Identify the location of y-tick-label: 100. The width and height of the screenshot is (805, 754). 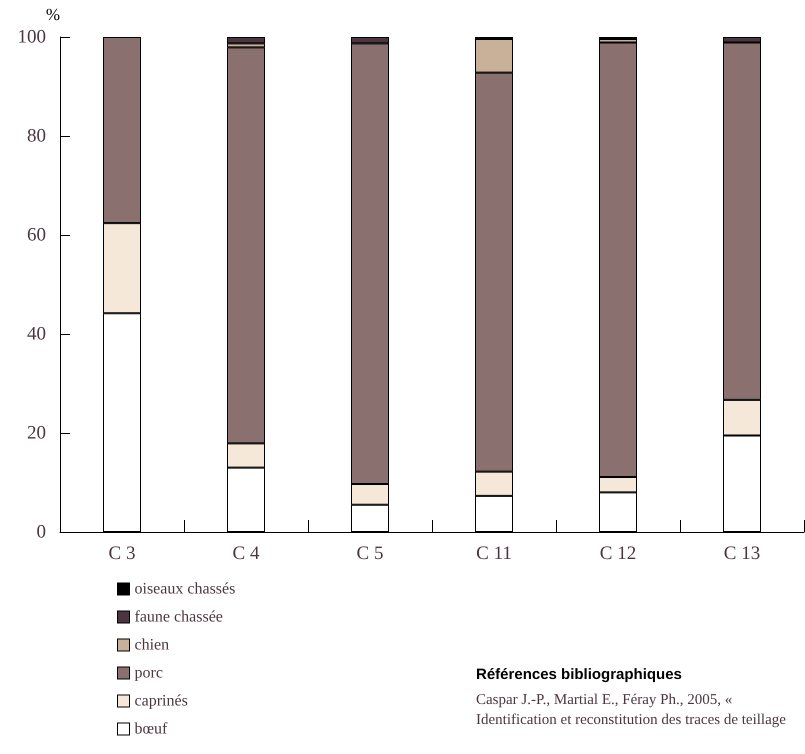
(32, 37).